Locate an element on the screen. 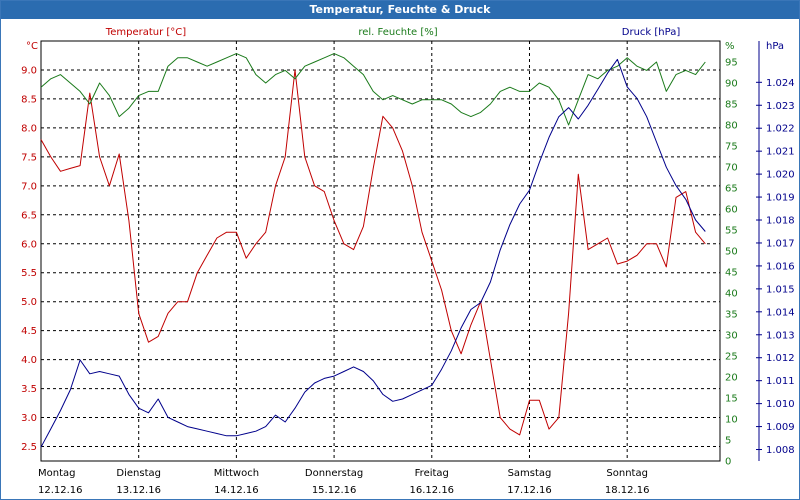 The image size is (800, 500). day-name-label: Samstag is located at coordinates (530, 473).